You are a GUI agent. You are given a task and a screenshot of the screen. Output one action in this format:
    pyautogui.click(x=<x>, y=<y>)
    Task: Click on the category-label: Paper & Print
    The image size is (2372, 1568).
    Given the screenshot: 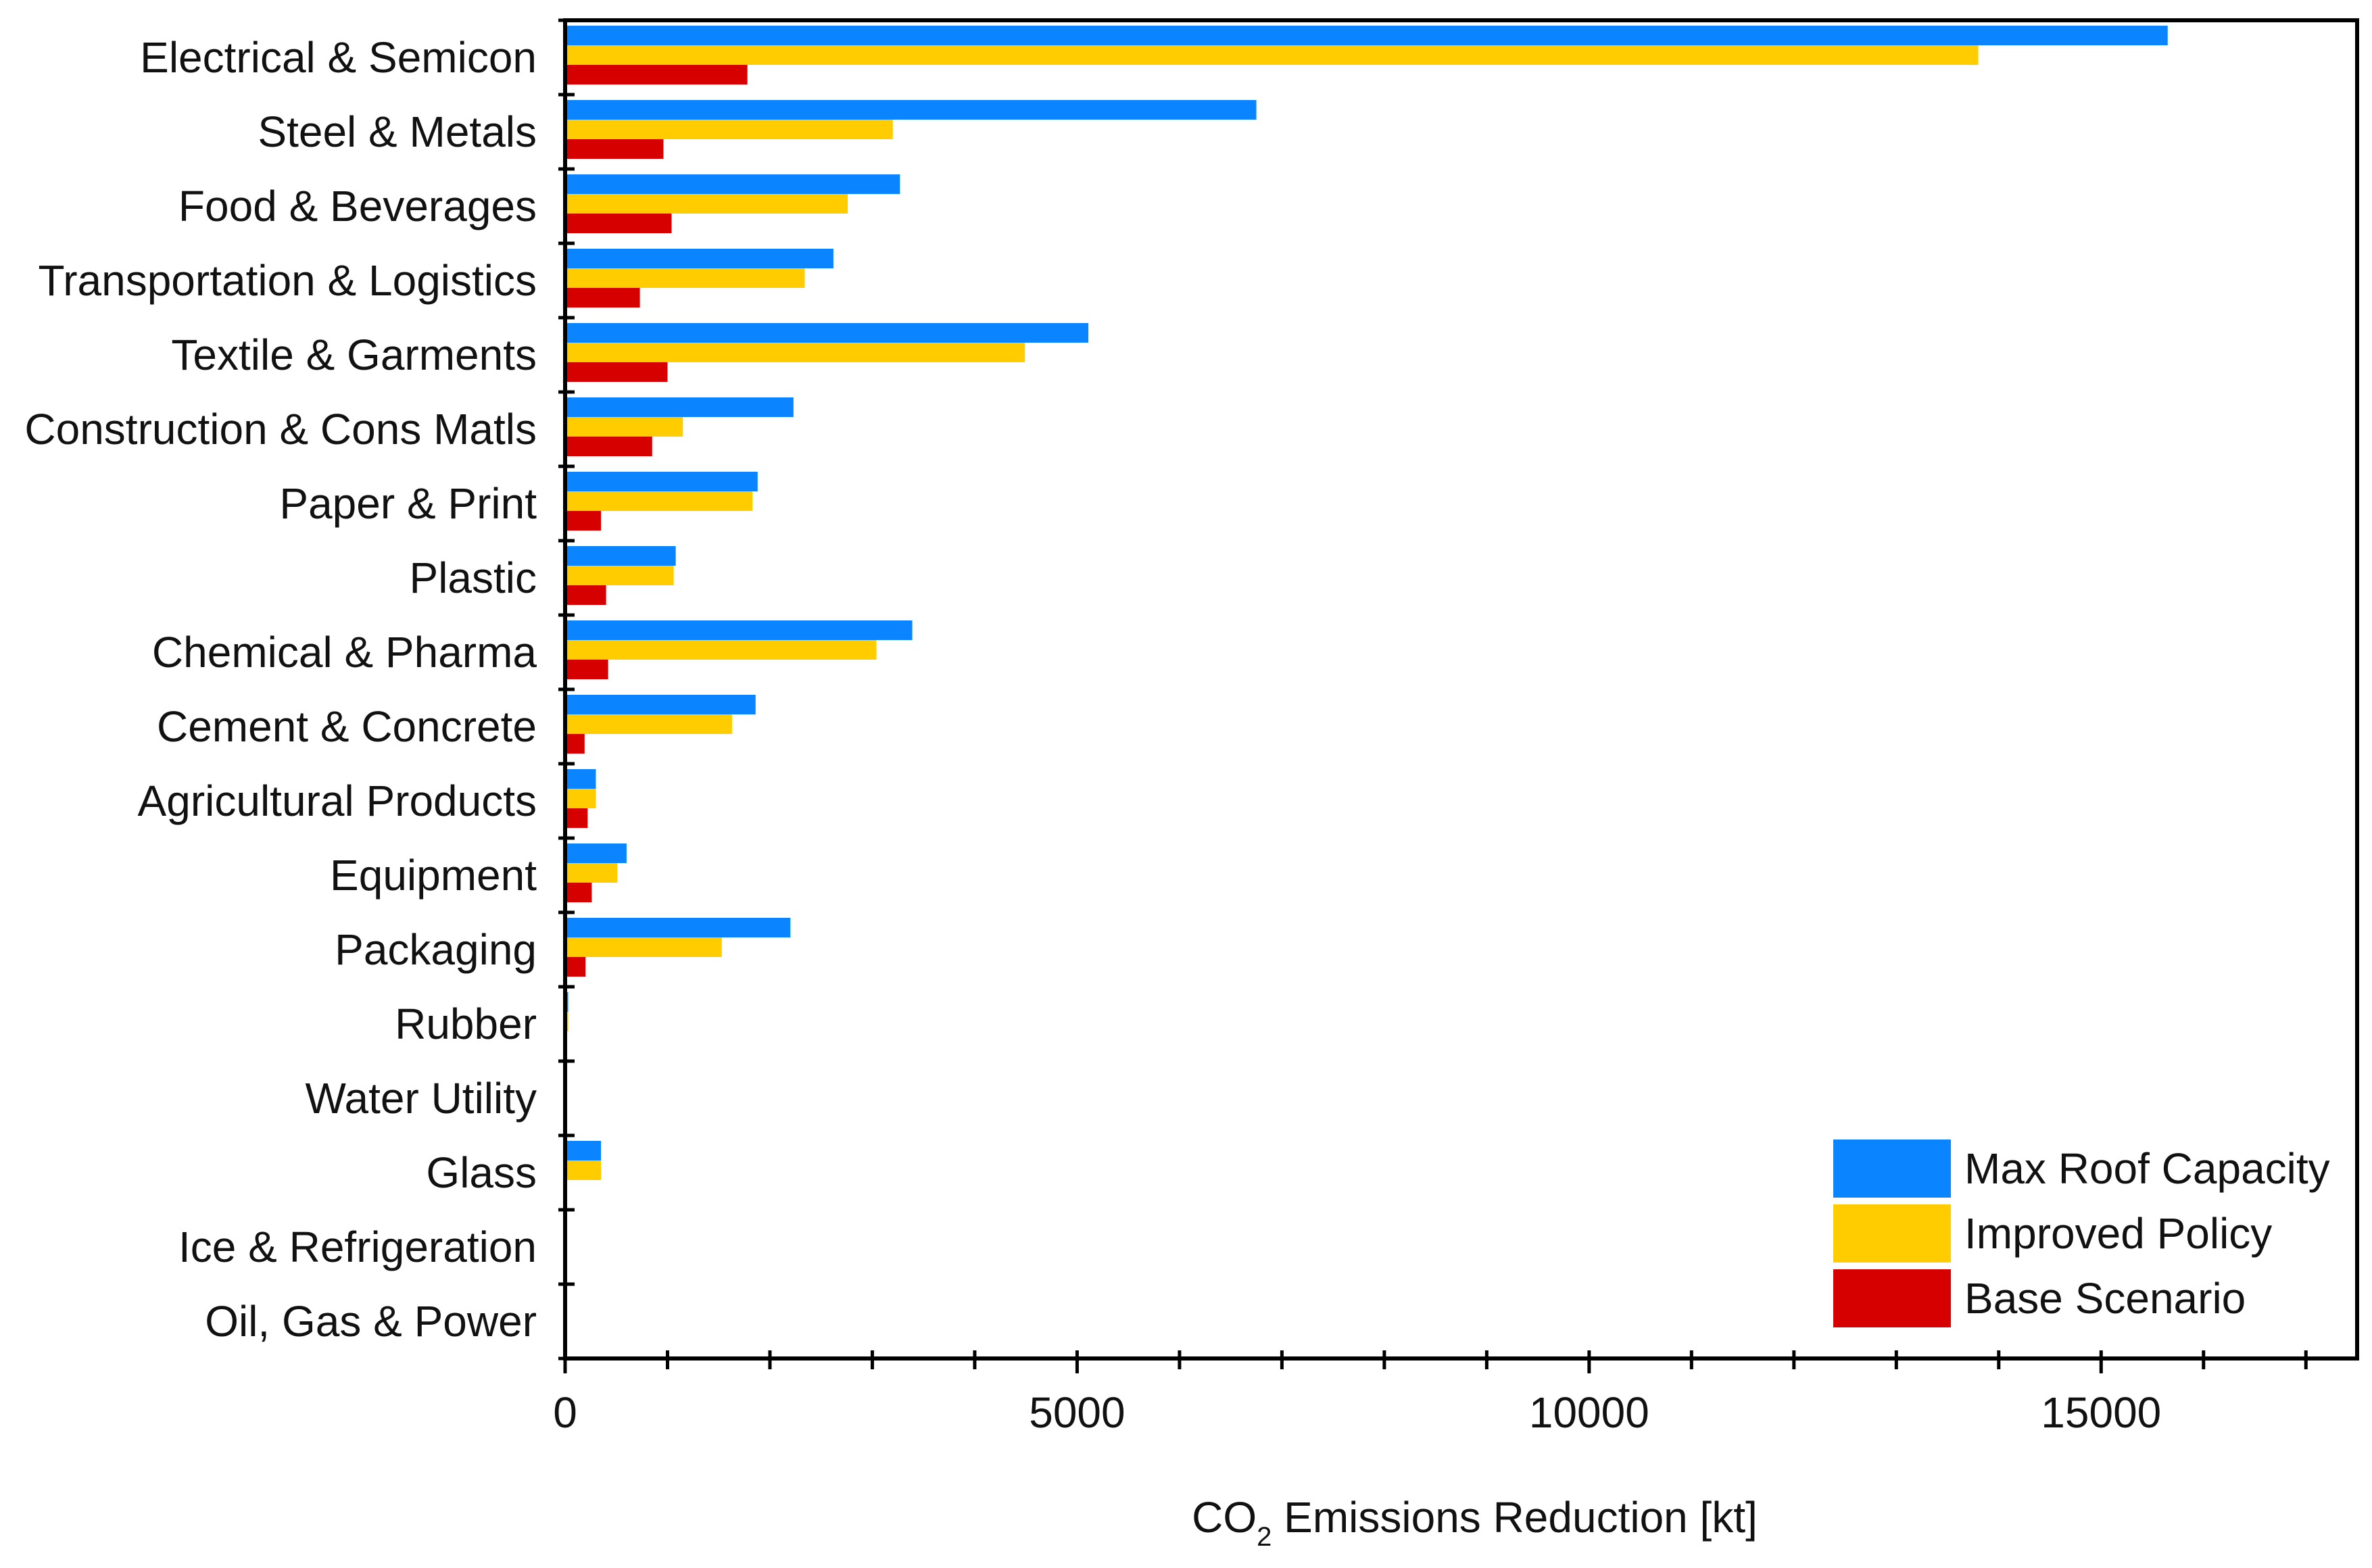 What is the action you would take?
    pyautogui.click(x=408, y=503)
    